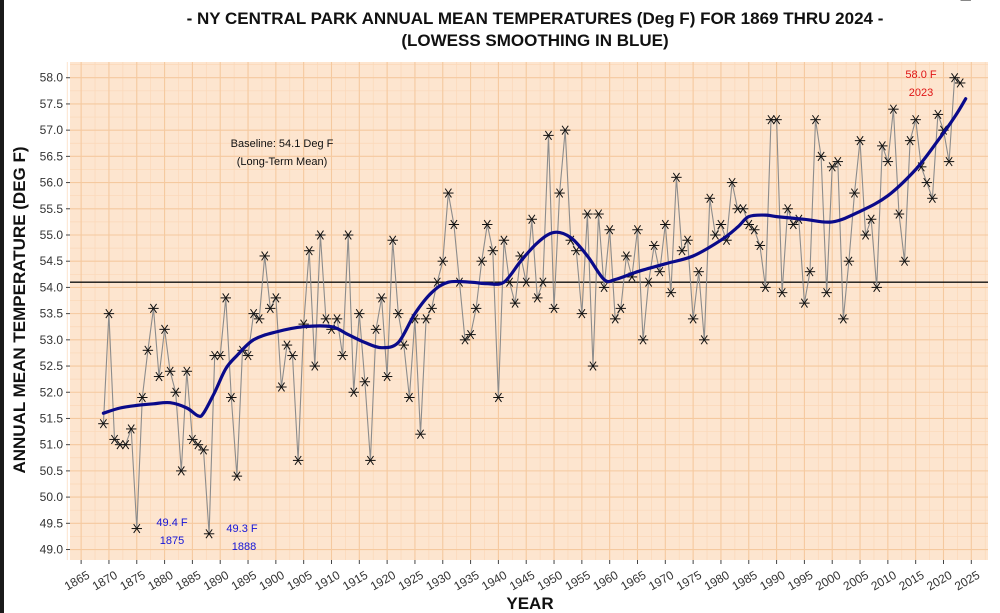 The height and width of the screenshot is (613, 1000). Describe the element at coordinates (52, 209) in the screenshot. I see `y-tick-label: 55.5` at that location.